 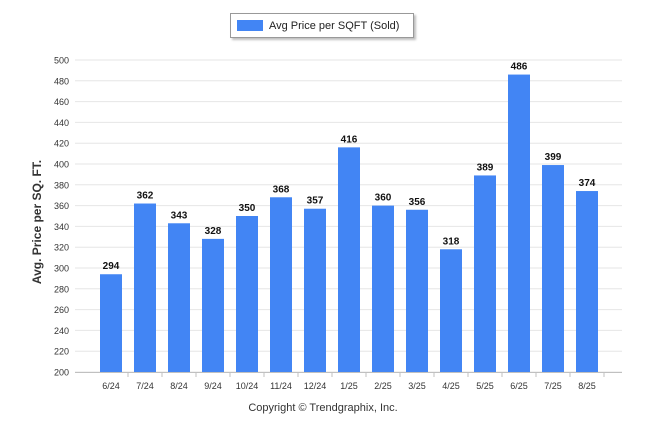 What do you see at coordinates (281, 386) in the screenshot?
I see `x-tick-label: 11/24` at bounding box center [281, 386].